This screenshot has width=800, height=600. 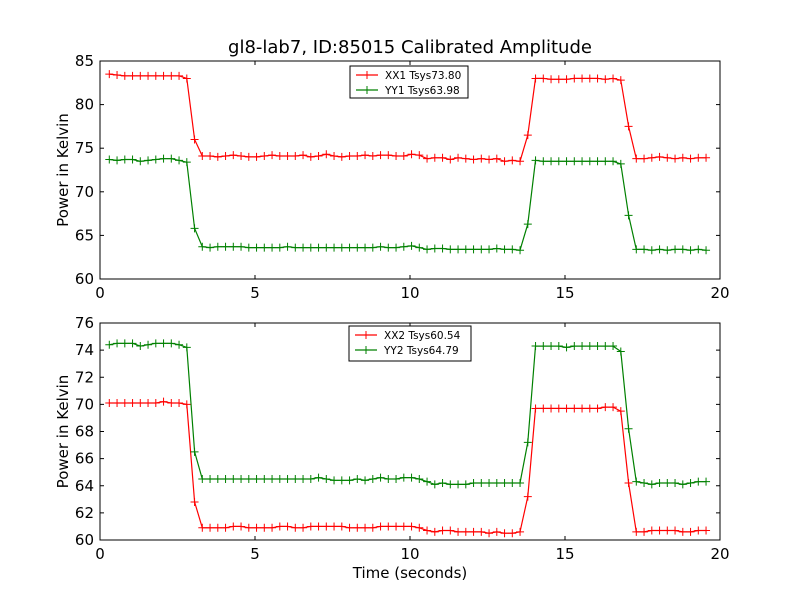 What do you see at coordinates (84, 350) in the screenshot?
I see `y-tick-label: 74` at bounding box center [84, 350].